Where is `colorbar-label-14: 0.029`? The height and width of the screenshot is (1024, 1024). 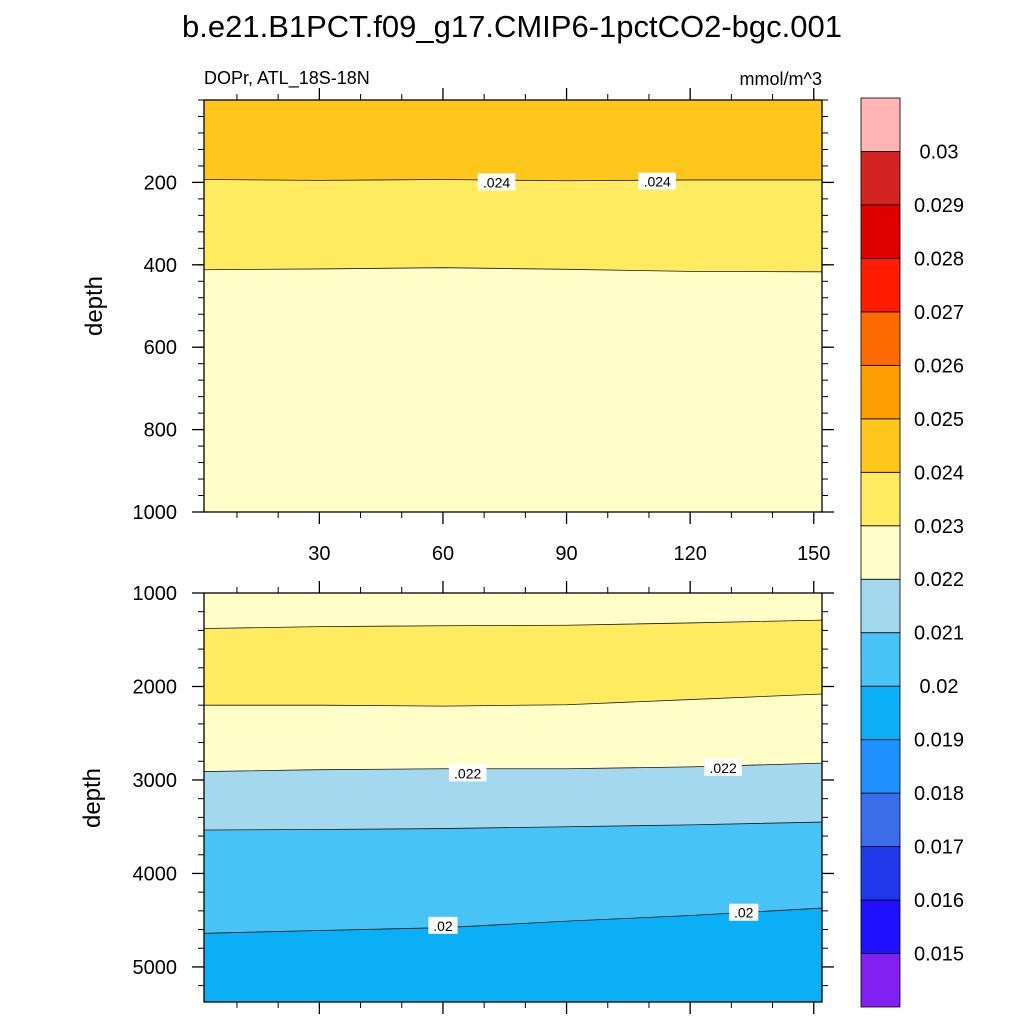 colorbar-label-14: 0.029 is located at coordinates (939, 206).